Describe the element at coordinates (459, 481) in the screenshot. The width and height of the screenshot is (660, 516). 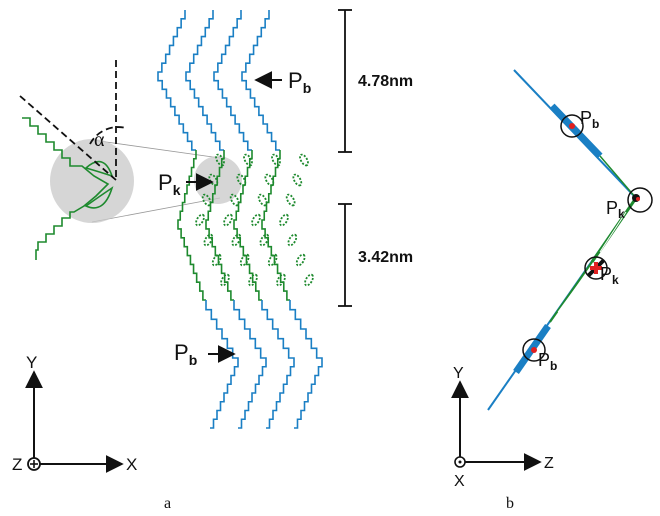
I see `axis-x-label-b: X` at that location.